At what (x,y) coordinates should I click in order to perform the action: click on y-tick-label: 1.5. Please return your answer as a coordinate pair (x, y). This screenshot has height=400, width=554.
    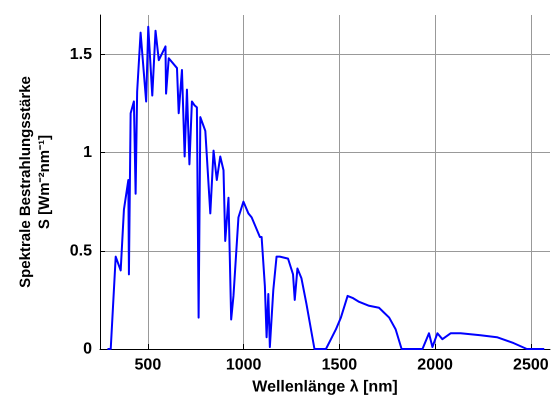
    Looking at the image, I should click on (81, 54).